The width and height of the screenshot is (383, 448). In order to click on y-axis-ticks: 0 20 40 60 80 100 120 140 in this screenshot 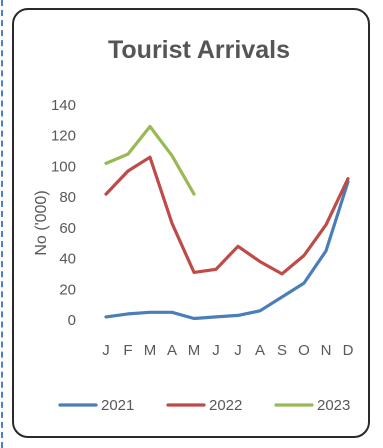, I will do `click(63, 213)`.